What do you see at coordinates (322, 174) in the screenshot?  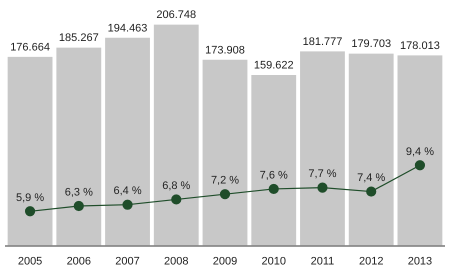 I see `data-label: 7,7 %` at bounding box center [322, 174].